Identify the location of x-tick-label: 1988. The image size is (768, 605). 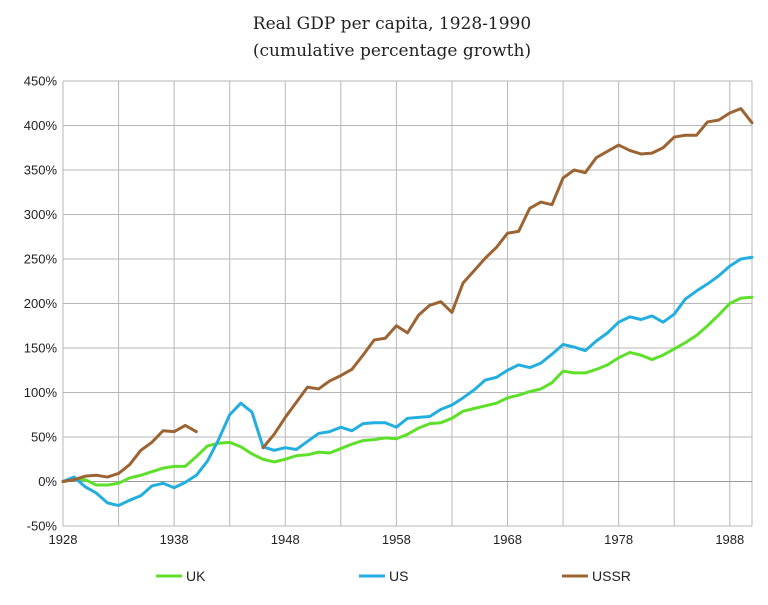
(729, 539).